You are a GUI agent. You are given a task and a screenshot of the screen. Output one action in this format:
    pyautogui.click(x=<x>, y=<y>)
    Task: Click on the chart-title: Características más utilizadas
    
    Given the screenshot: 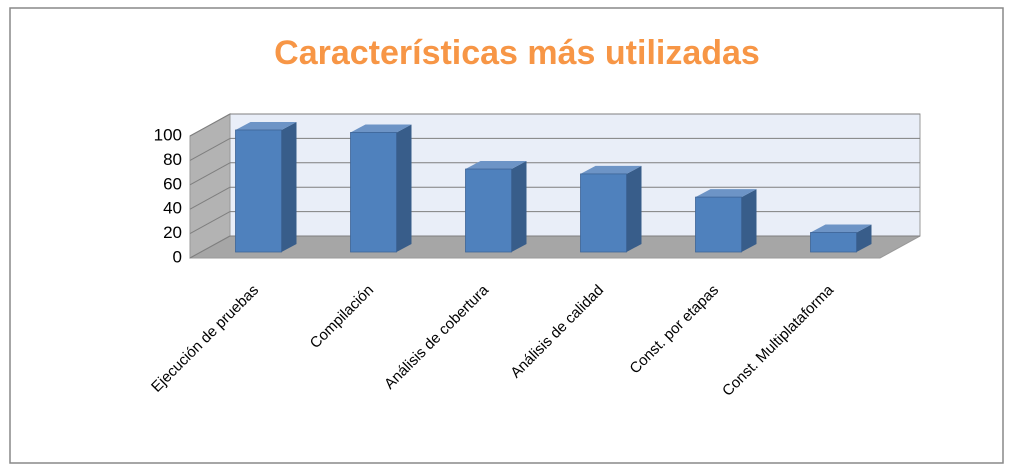 What is the action you would take?
    pyautogui.click(x=517, y=53)
    